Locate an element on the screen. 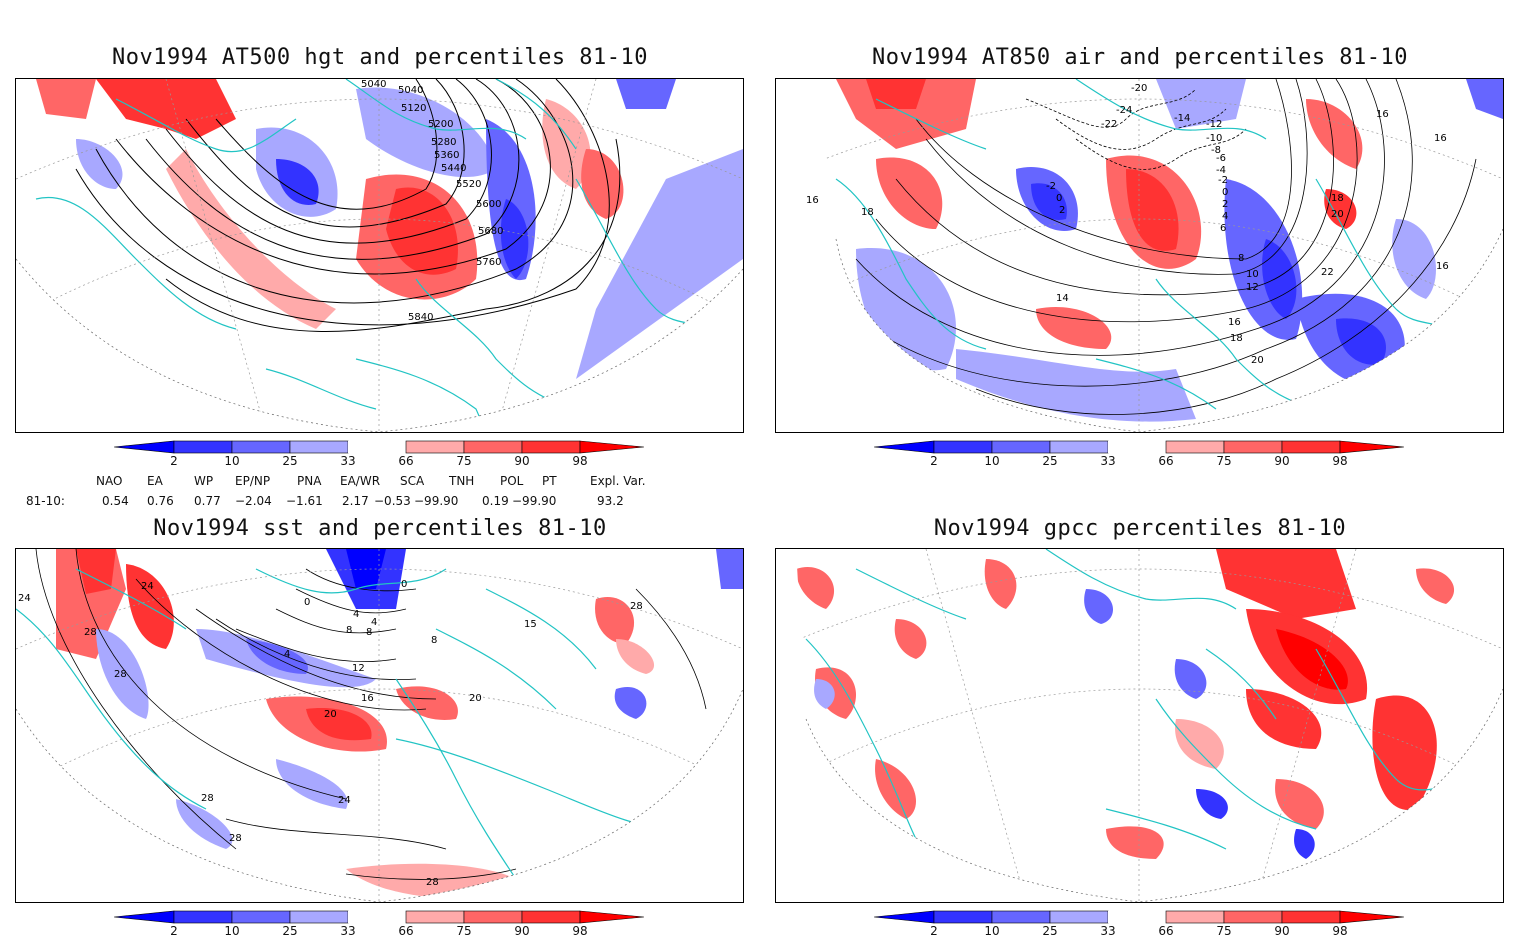 The image size is (1520, 944). contour-label: 5120 is located at coordinates (413, 108).